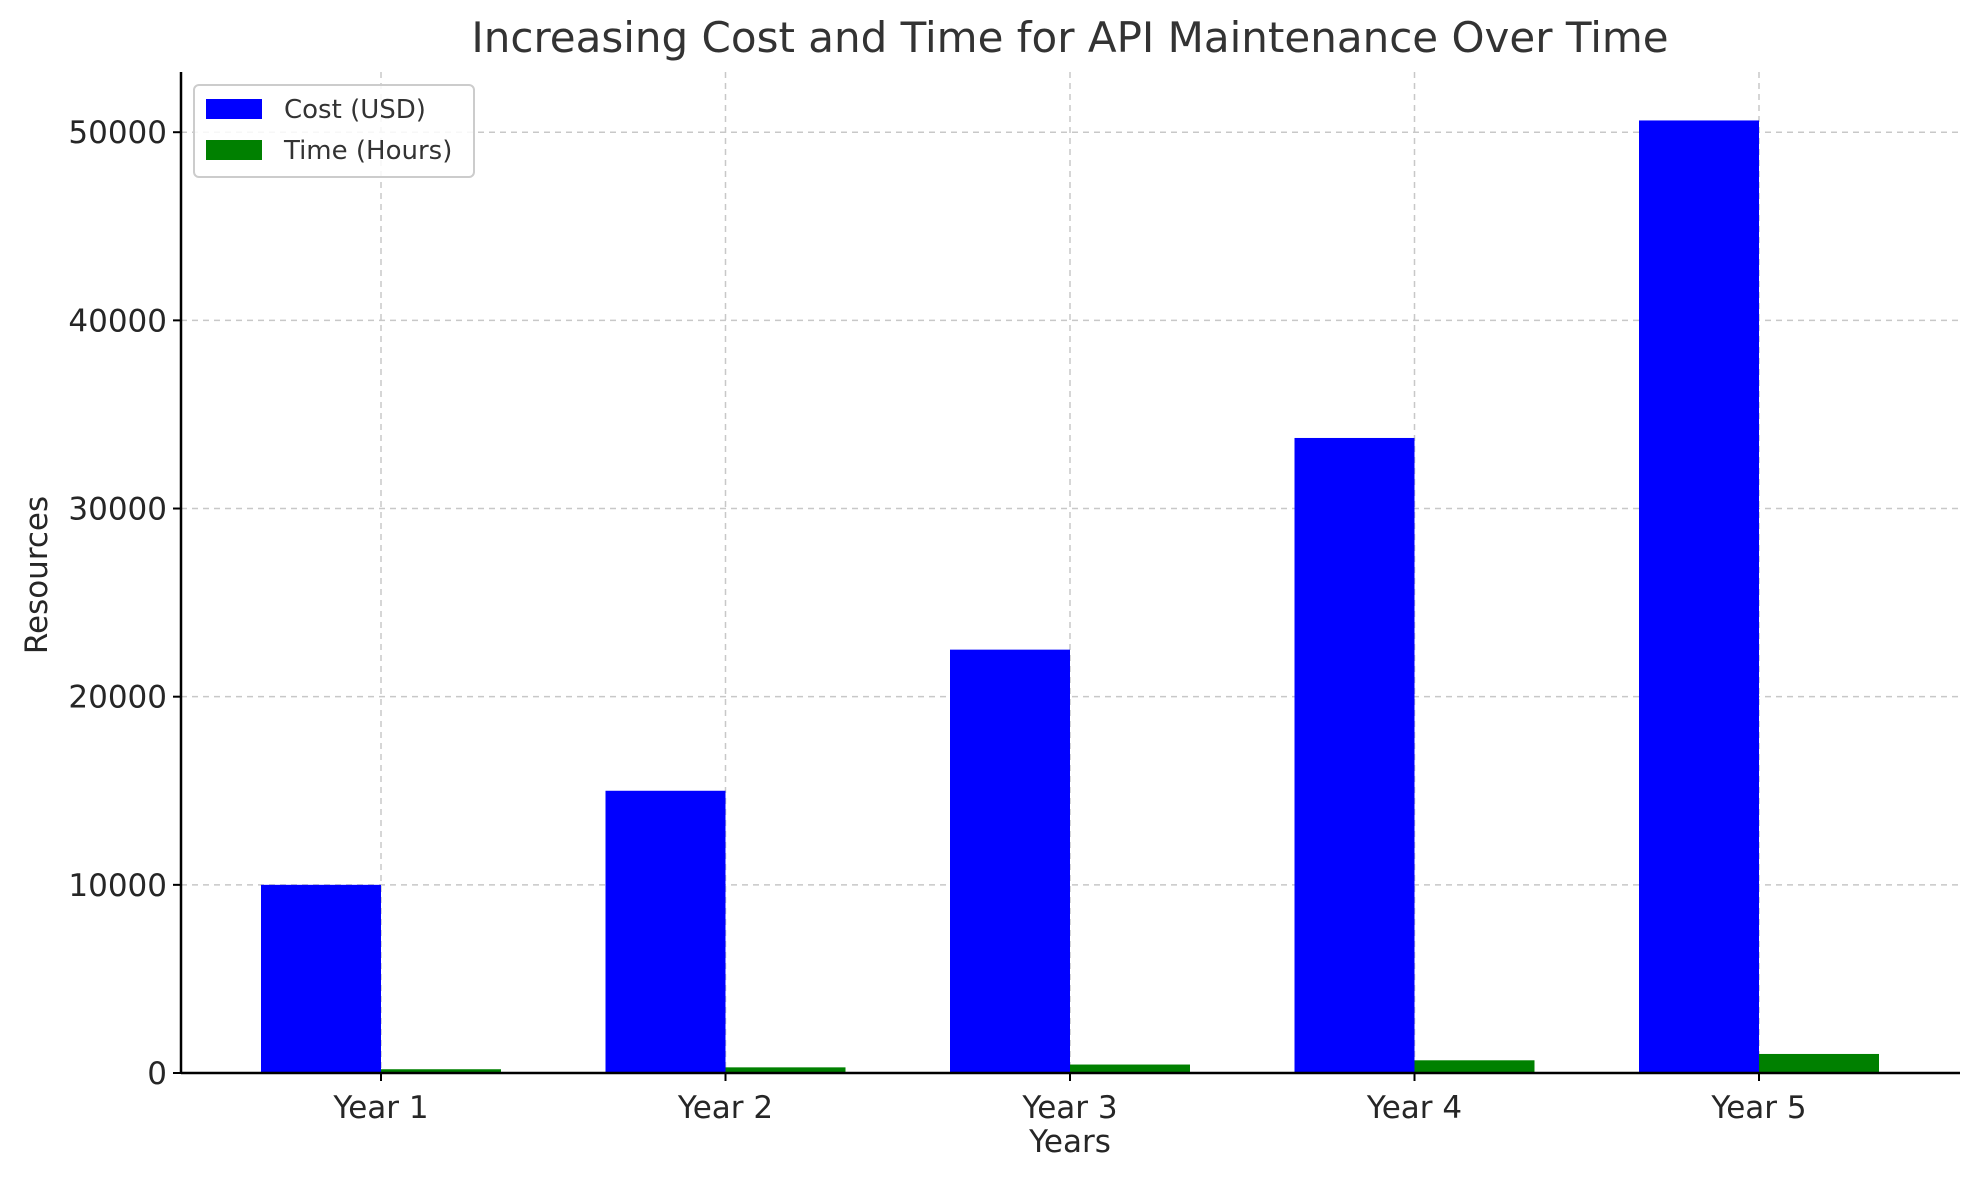 The height and width of the screenshot is (1180, 1979). Describe the element at coordinates (367, 151) in the screenshot. I see `legend-label-time: Time (Hours)` at that location.